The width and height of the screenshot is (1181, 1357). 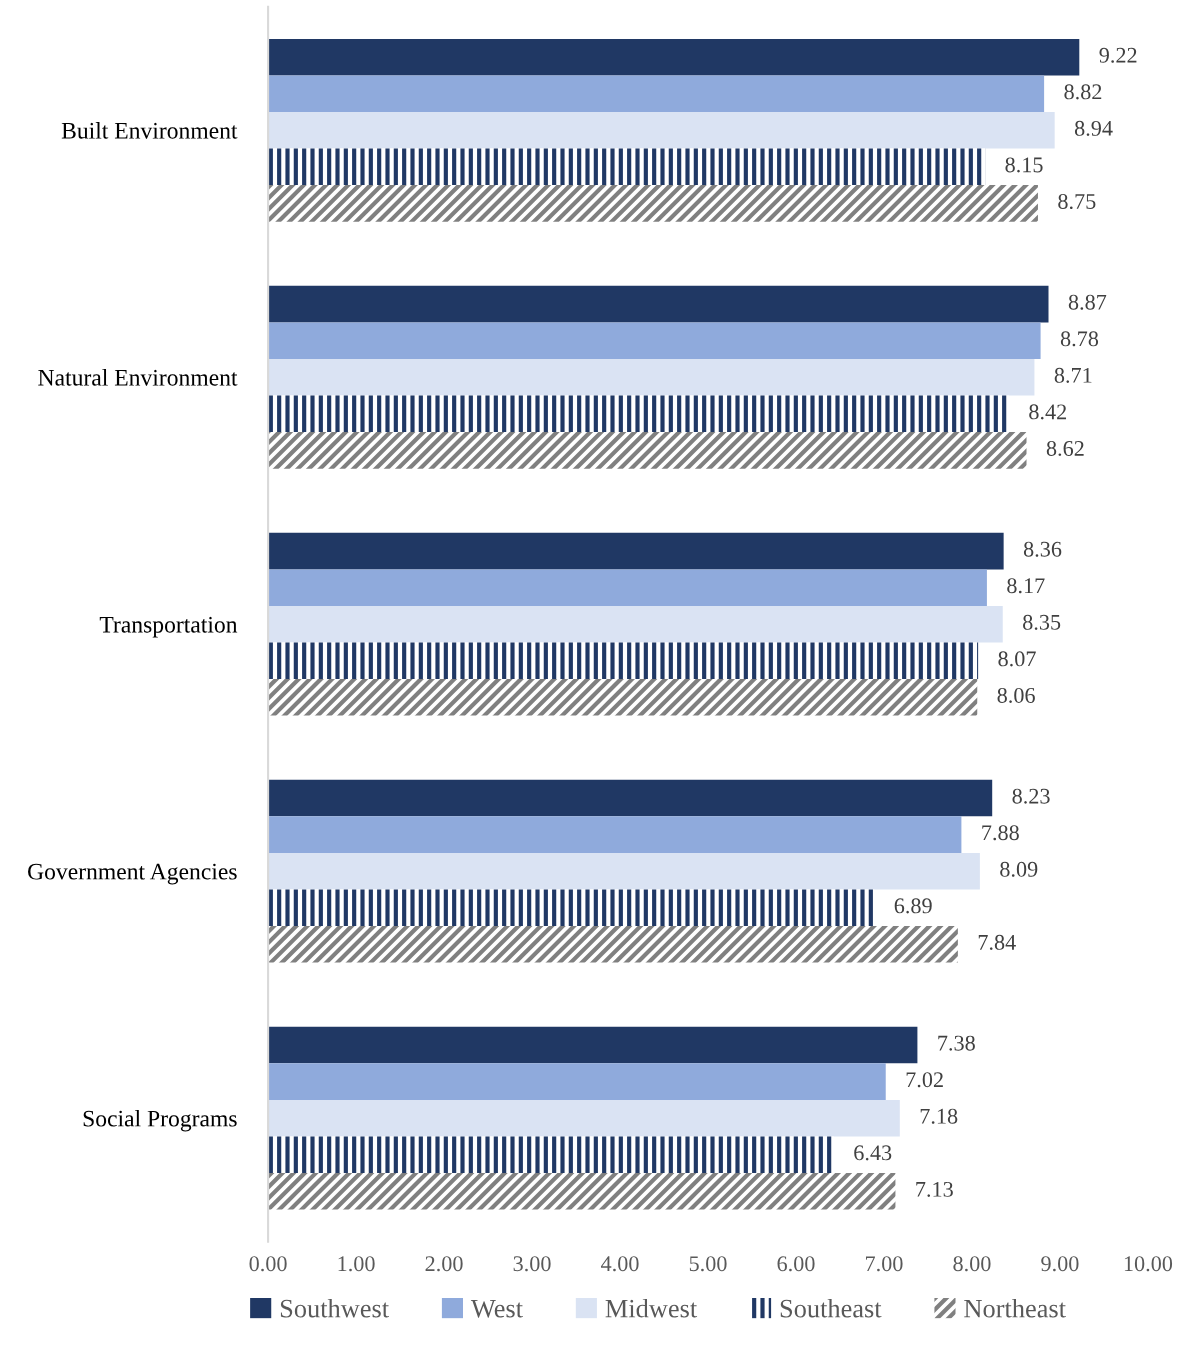 I want to click on x-tick-label: 9.00, so click(x=1060, y=1264).